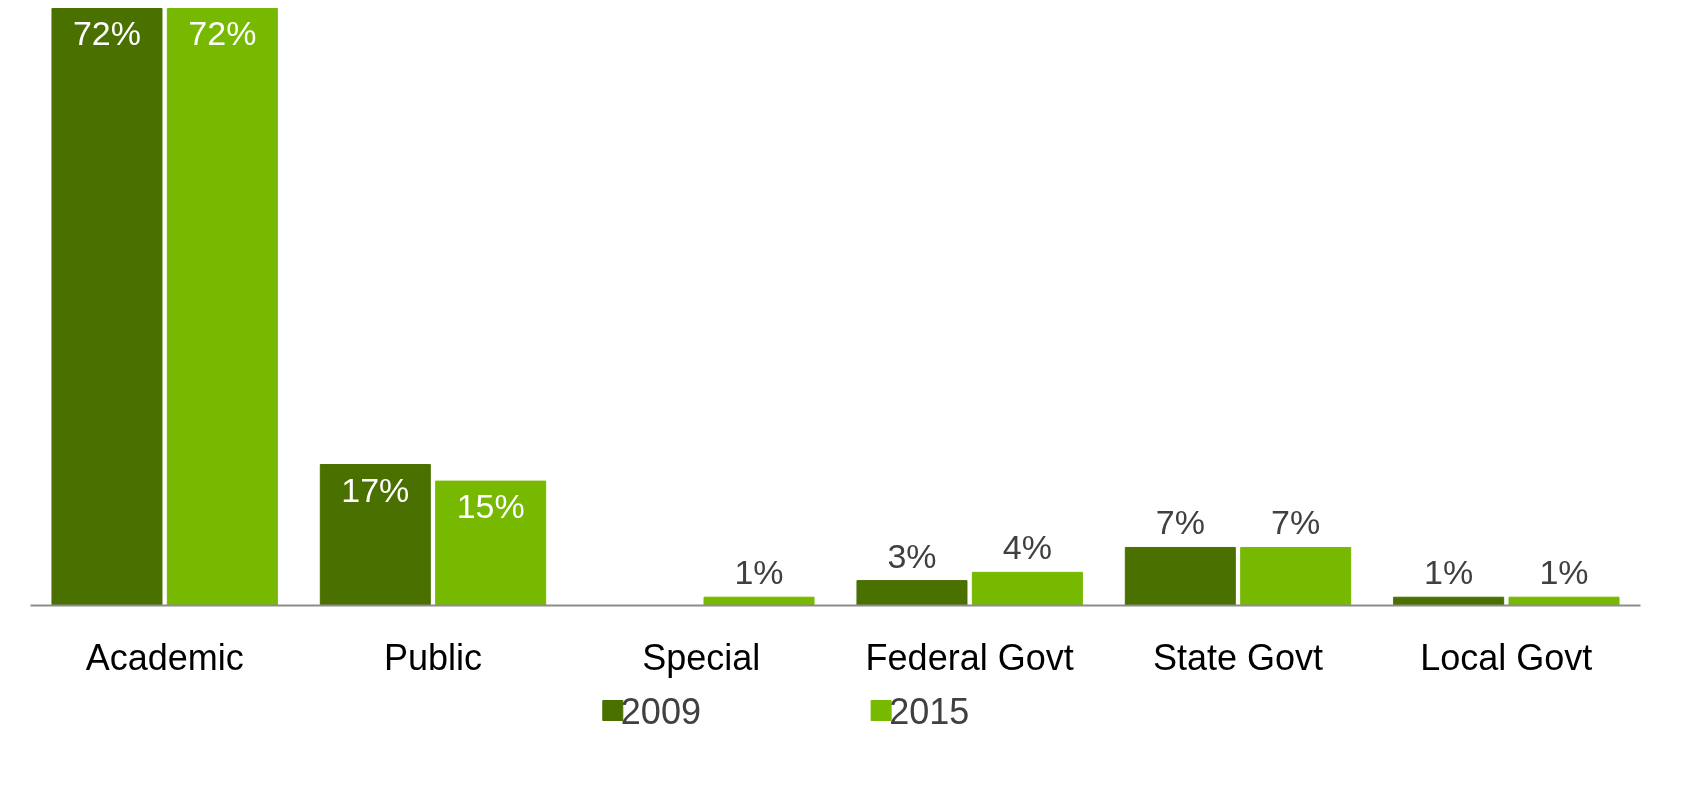 The image size is (1683, 795). Describe the element at coordinates (164, 657) in the screenshot. I see `x-tick-label: Academic` at that location.